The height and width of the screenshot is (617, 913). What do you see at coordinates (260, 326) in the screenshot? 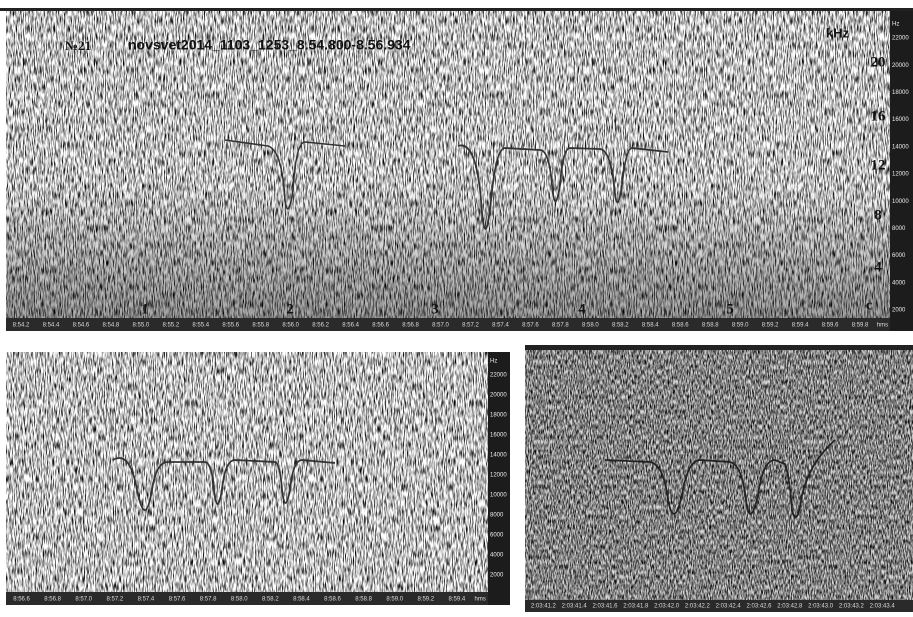
I see `time-label: 8:55.8` at bounding box center [260, 326].